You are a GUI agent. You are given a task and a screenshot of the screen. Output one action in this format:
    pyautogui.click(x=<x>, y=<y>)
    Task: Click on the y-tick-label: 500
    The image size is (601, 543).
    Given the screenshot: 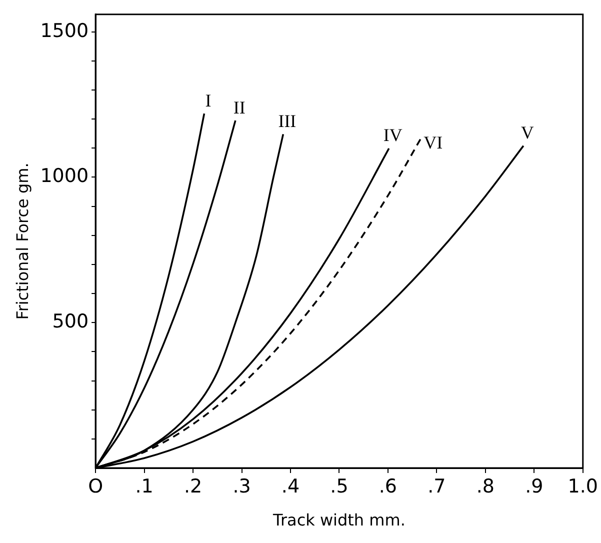 What is the action you would take?
    pyautogui.click(x=70, y=321)
    